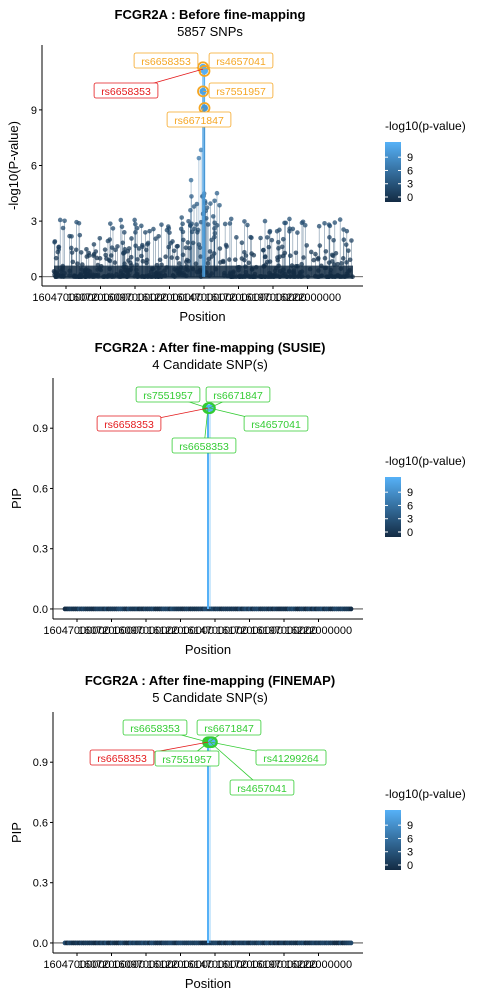 This screenshot has width=500, height=1000. What do you see at coordinates (202, 316) in the screenshot?
I see `x-axis-label: Position` at bounding box center [202, 316].